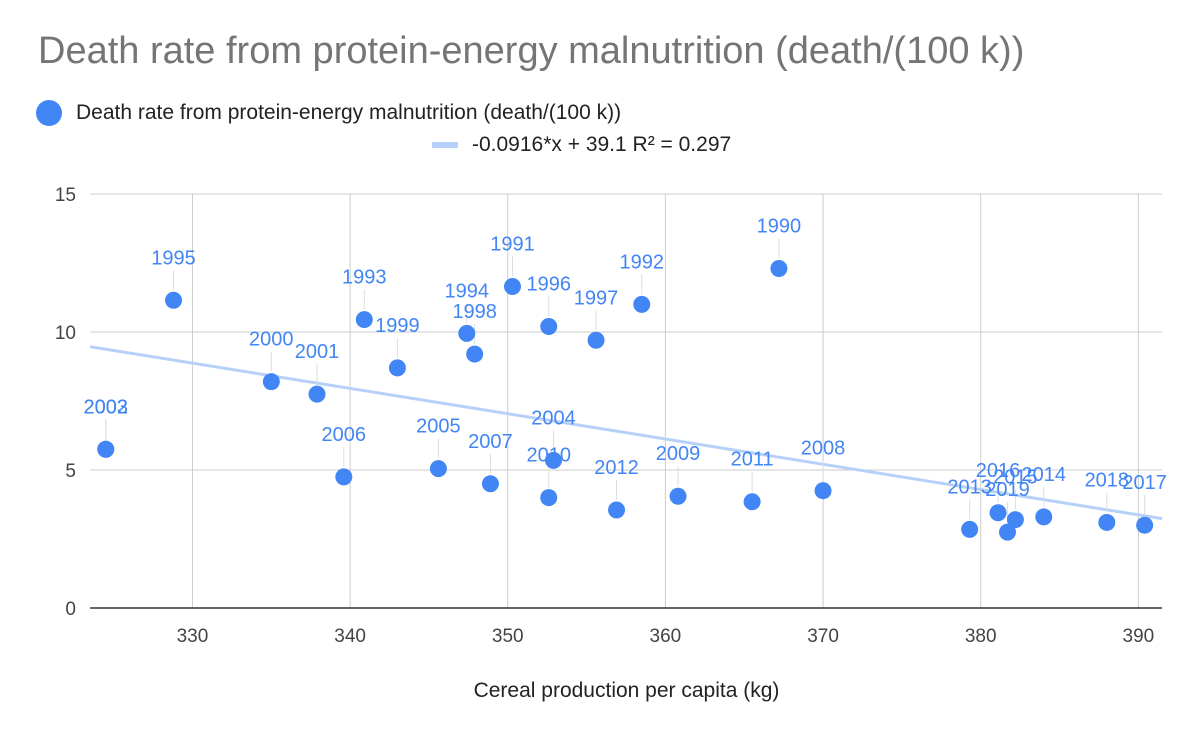 This screenshot has width=1200, height=742. What do you see at coordinates (317, 352) in the screenshot?
I see `data-label: 2001` at bounding box center [317, 352].